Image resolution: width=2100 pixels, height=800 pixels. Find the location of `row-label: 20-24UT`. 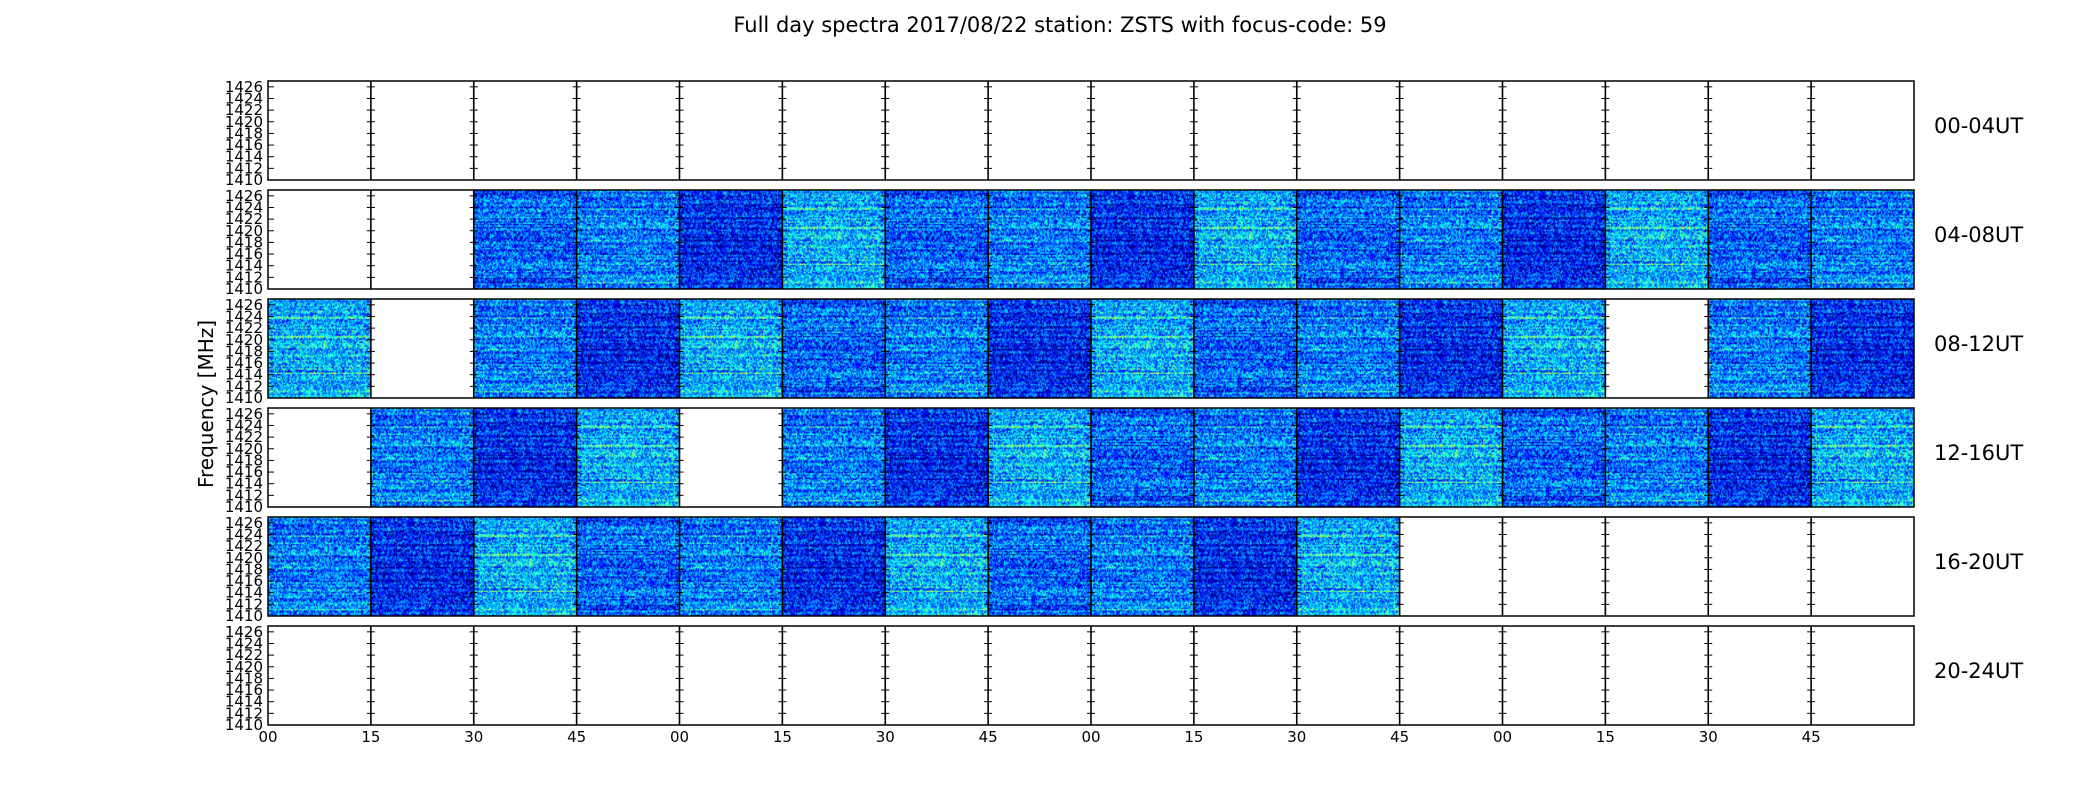

row-label: 20-24UT is located at coordinates (1978, 671).